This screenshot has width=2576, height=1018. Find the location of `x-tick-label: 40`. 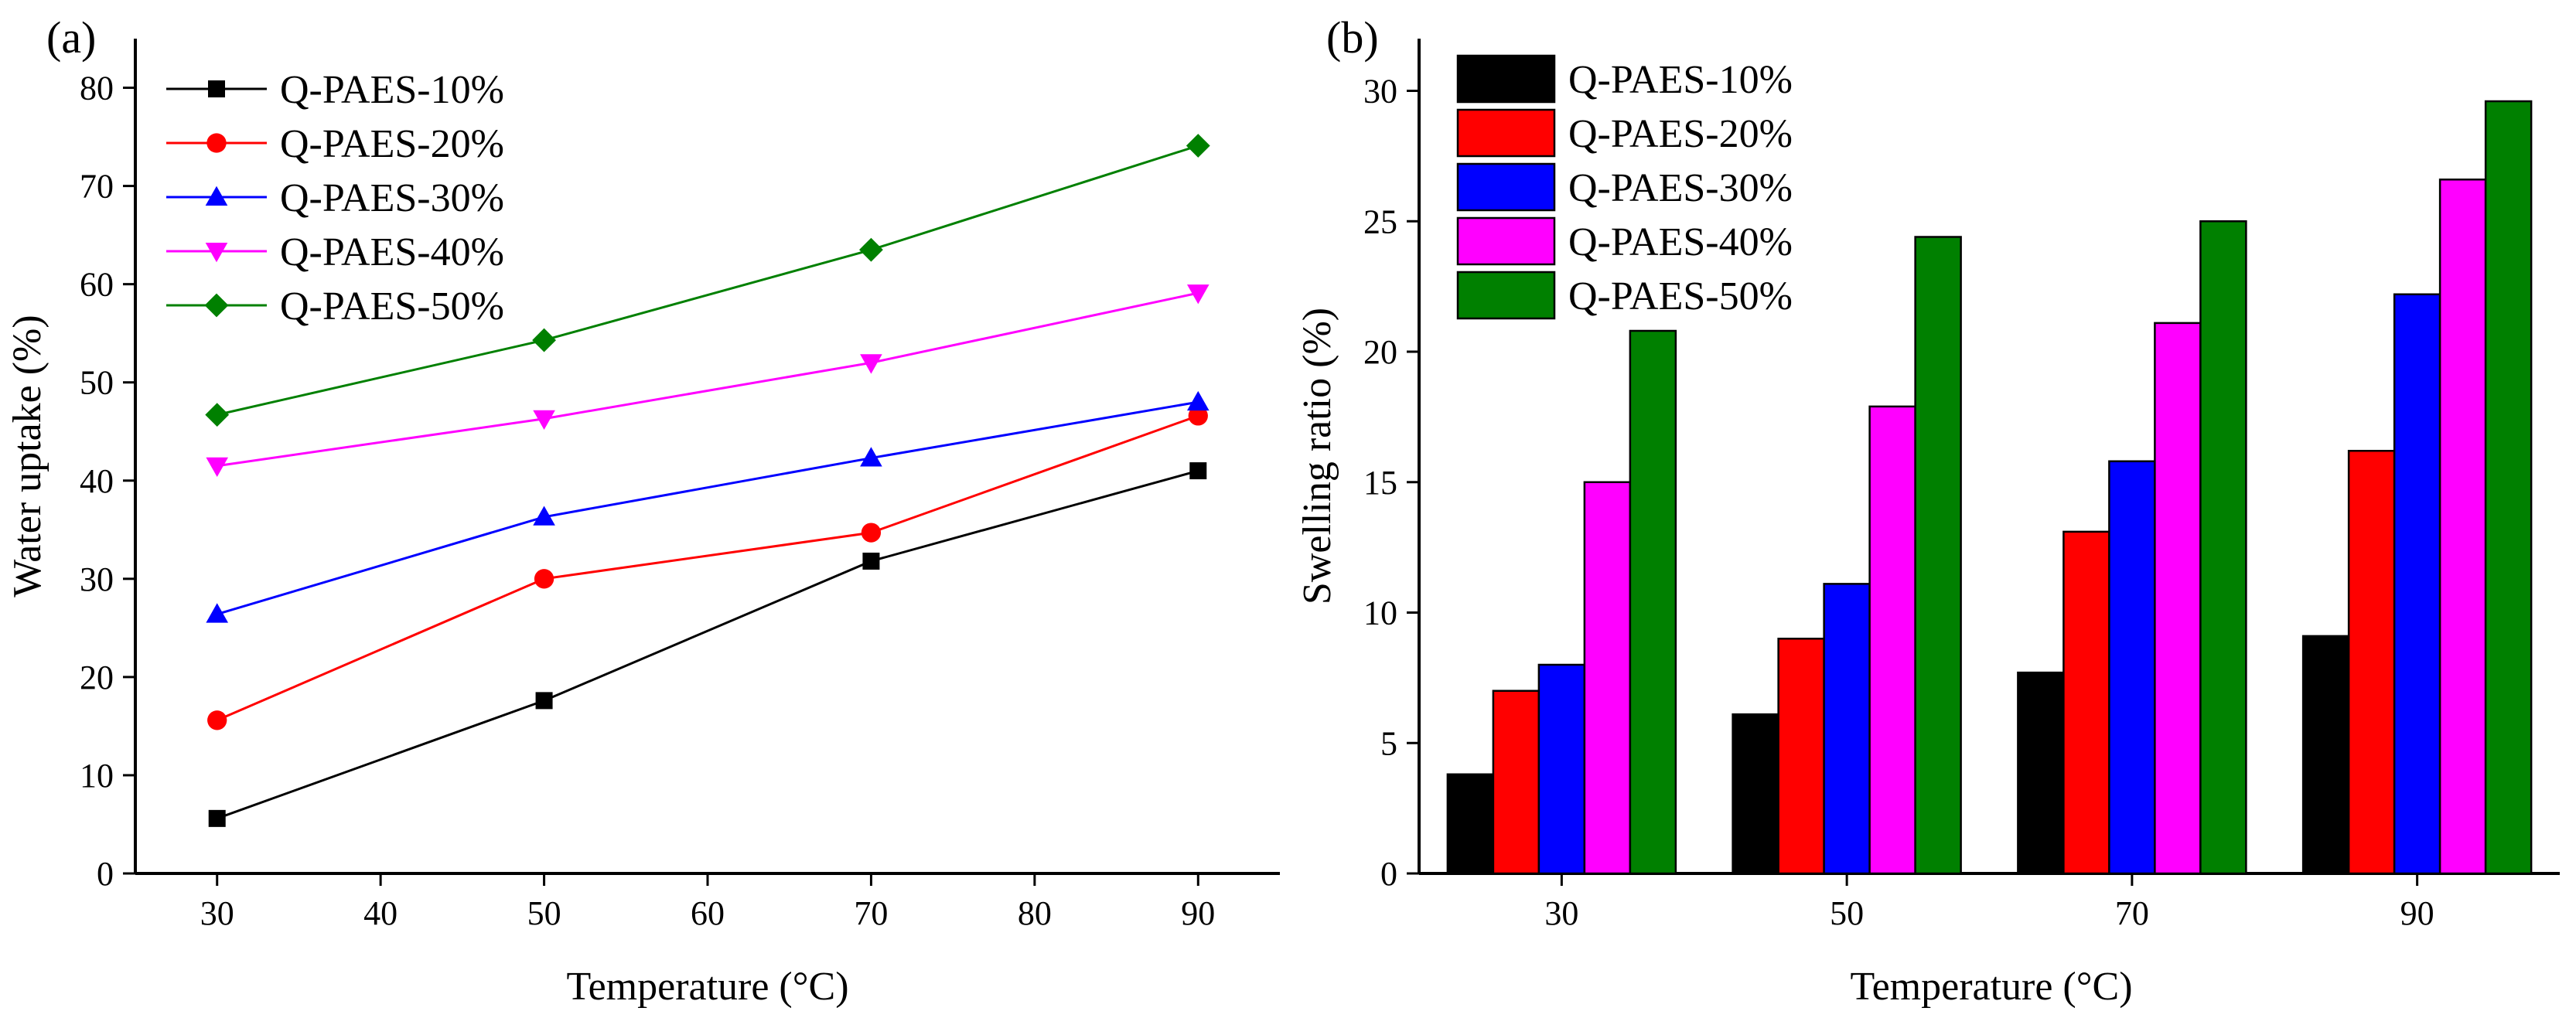

x-tick-label: 40 is located at coordinates (380, 913).